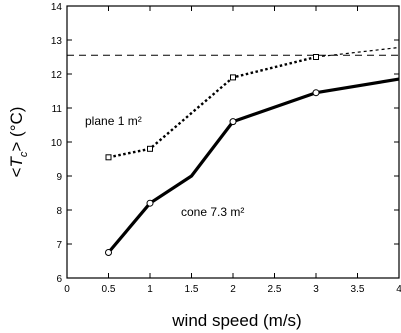 Image resolution: width=401 pixels, height=333 pixels. Describe the element at coordinates (236, 320) in the screenshot. I see `x-axis-label: wind speed (m/s)` at that location.